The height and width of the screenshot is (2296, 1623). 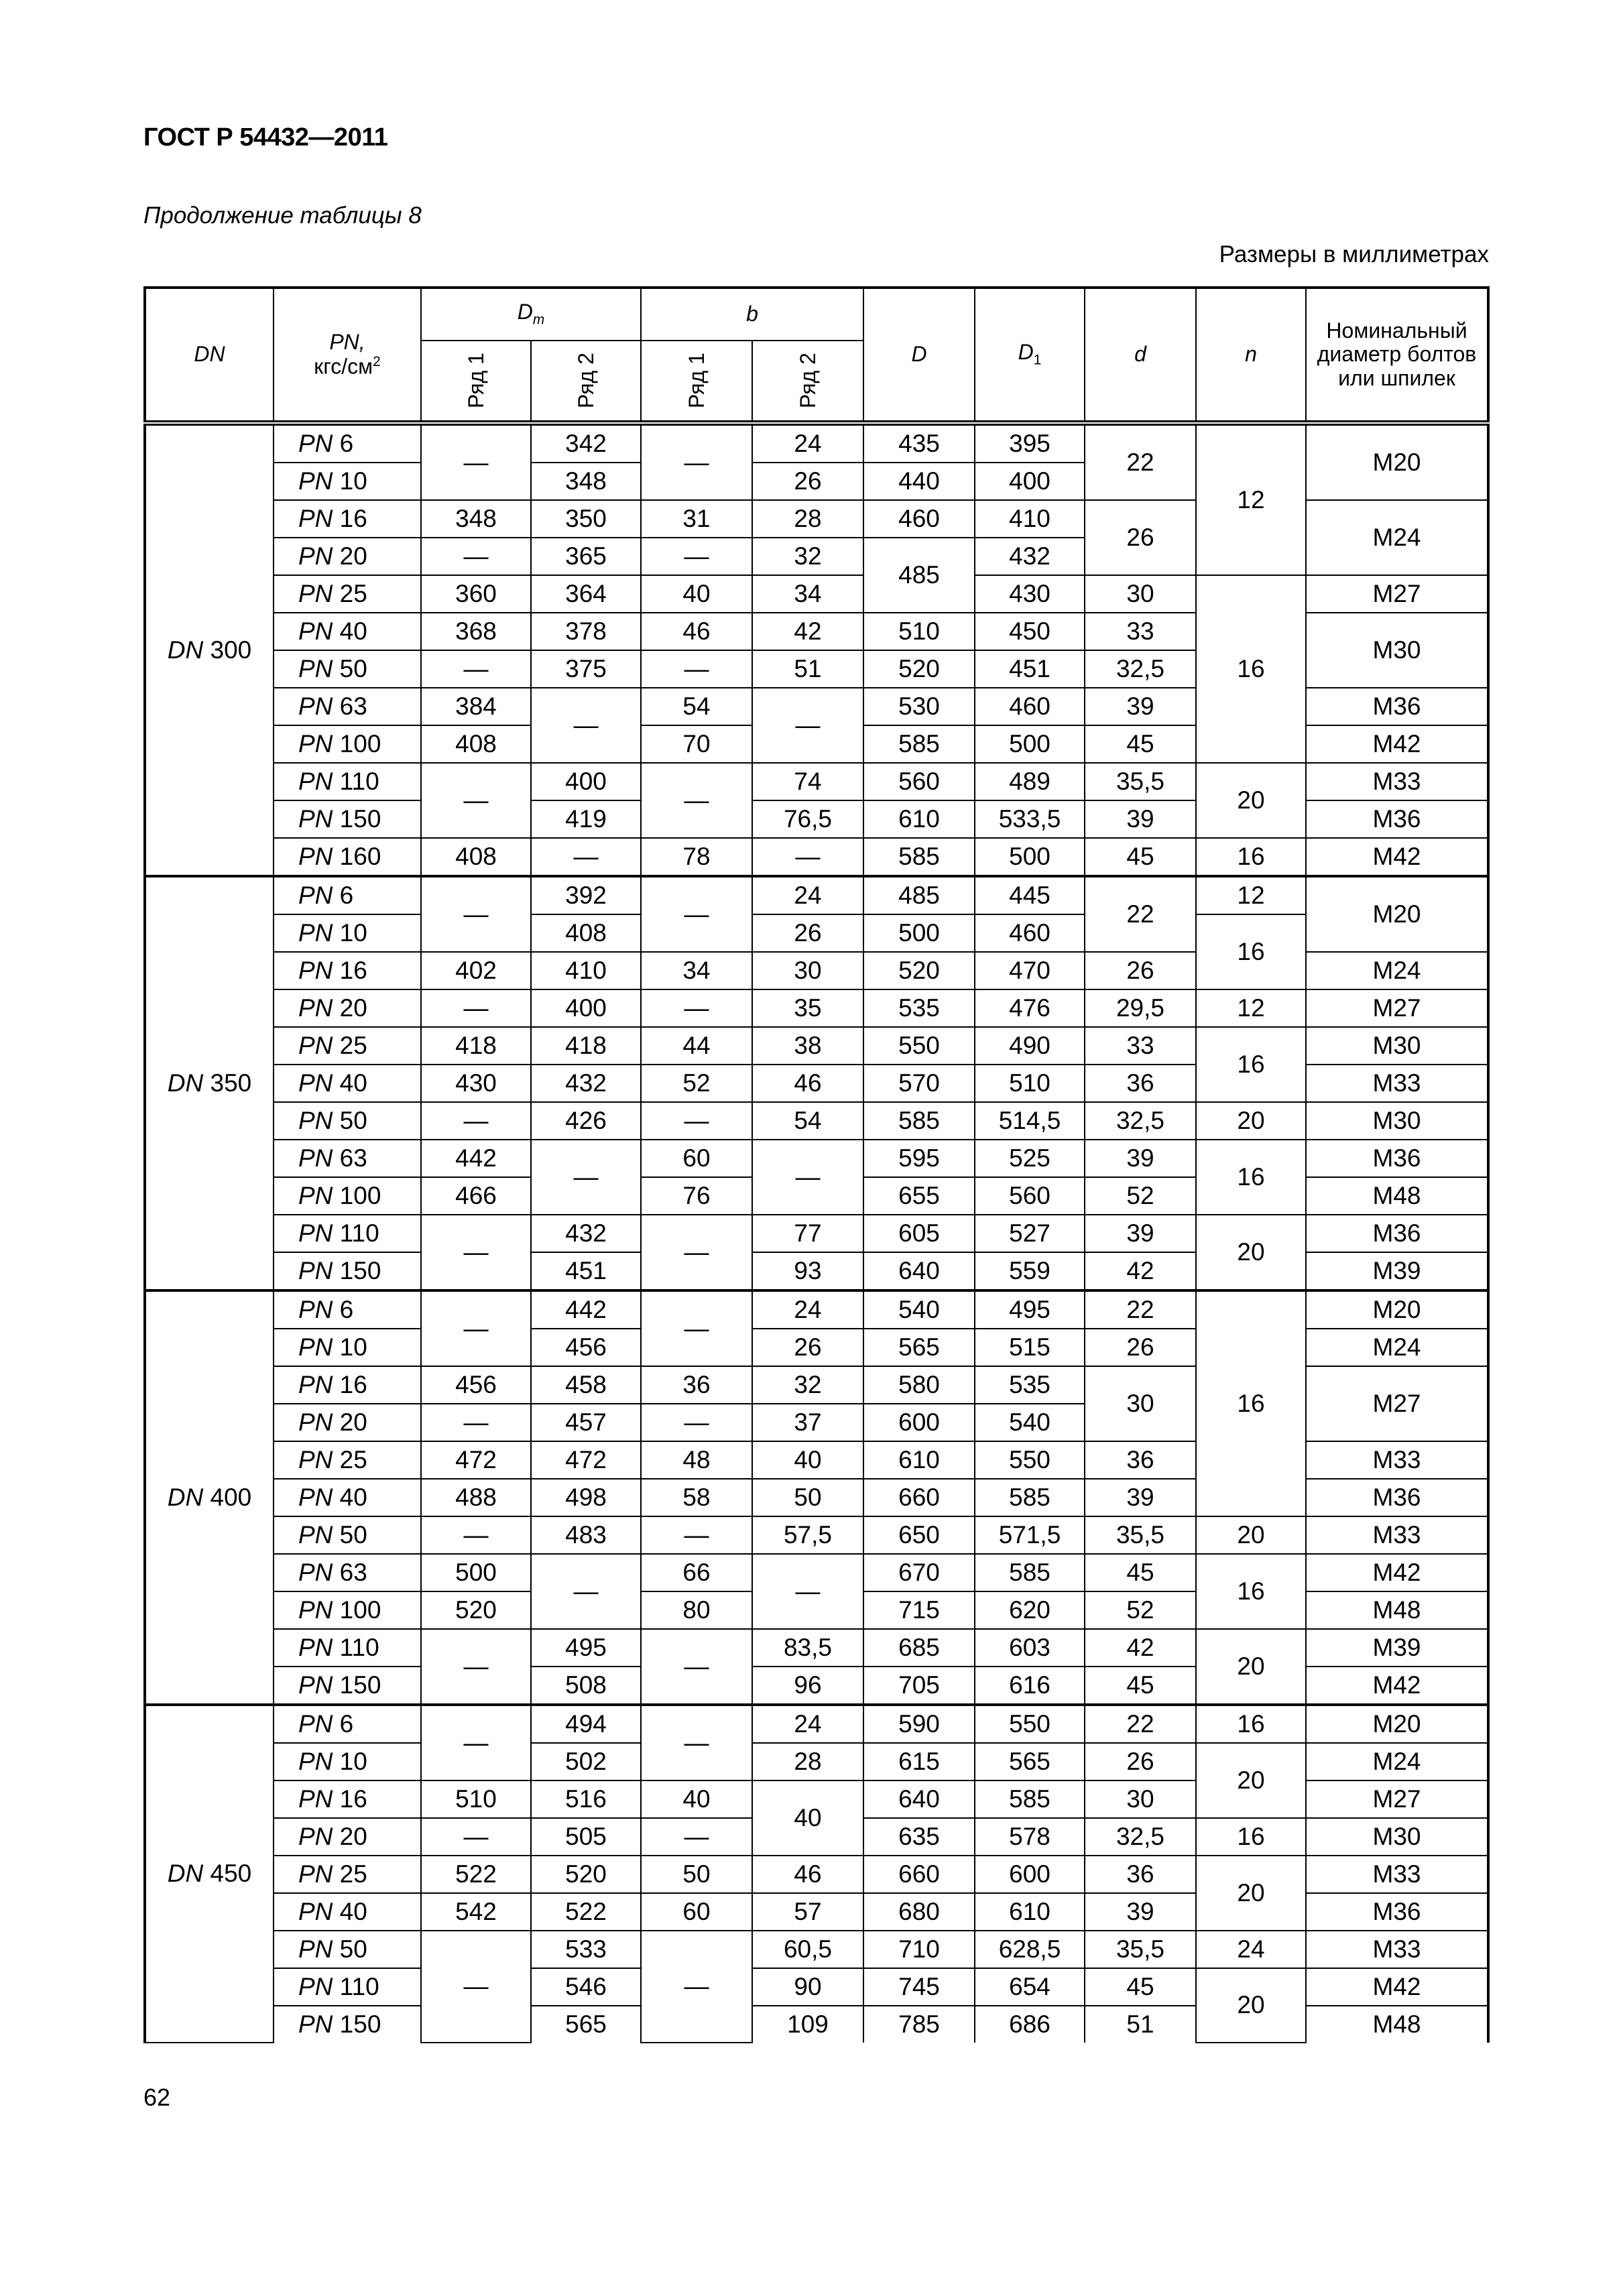 I want to click on cell-D: 485, so click(x=919, y=575).